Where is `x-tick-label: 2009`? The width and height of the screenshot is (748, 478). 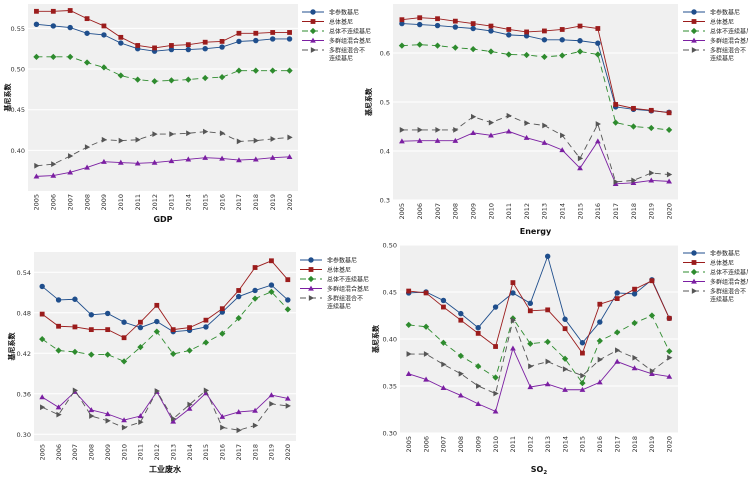
x-tick-label: 2009 is located at coordinates (473, 211).